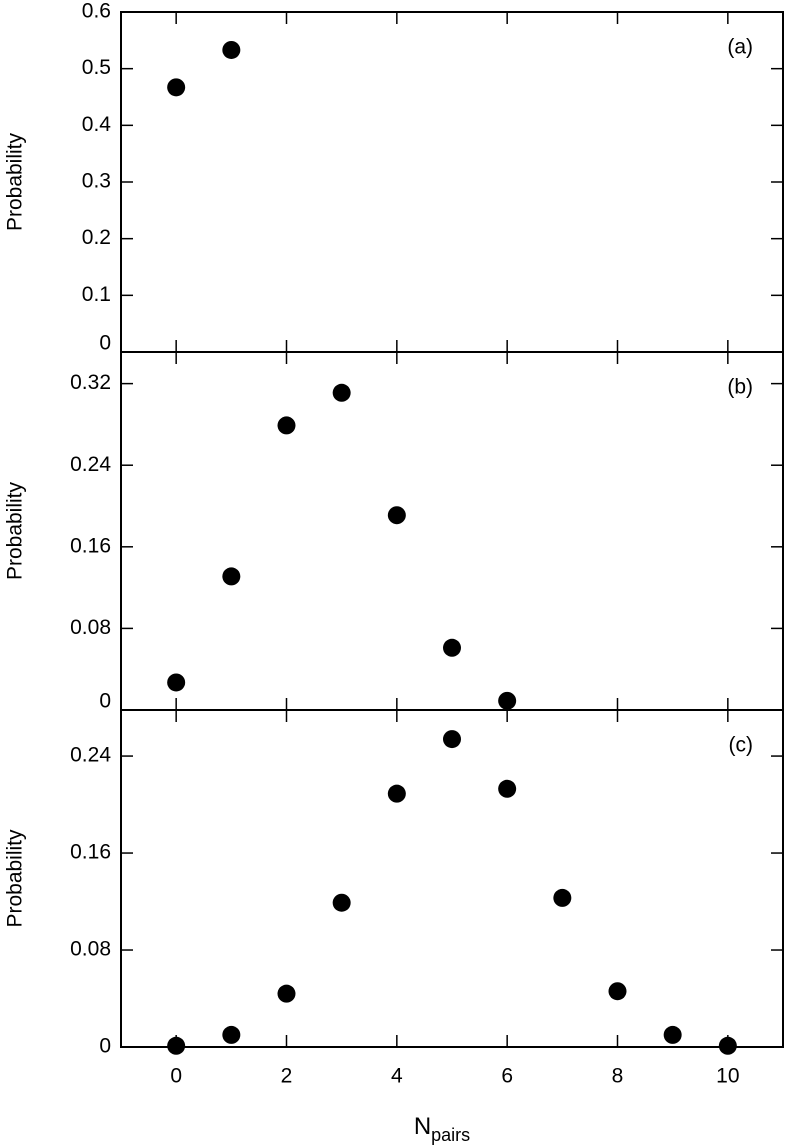 The height and width of the screenshot is (1148, 789). I want to click on y-tick-label: 0.32, so click(90, 382).